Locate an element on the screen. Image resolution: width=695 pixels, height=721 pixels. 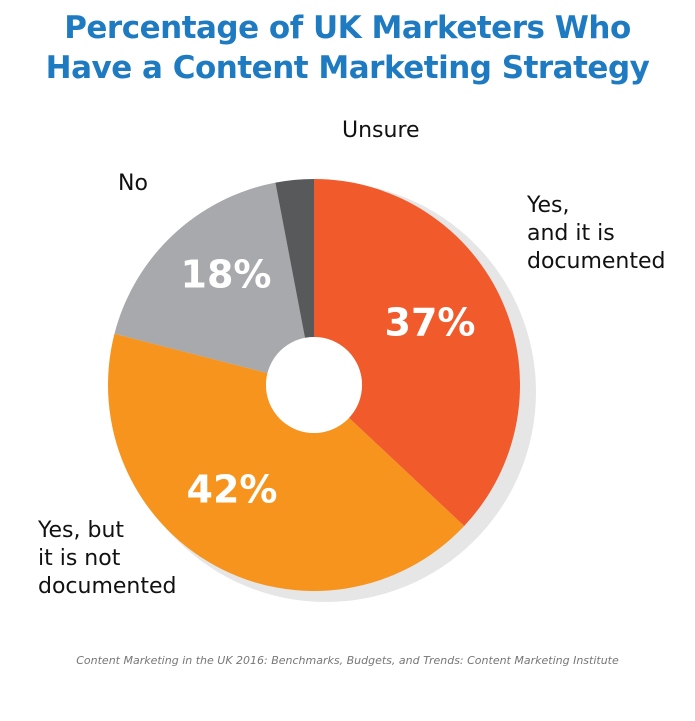
category-label: No is located at coordinates (133, 183).